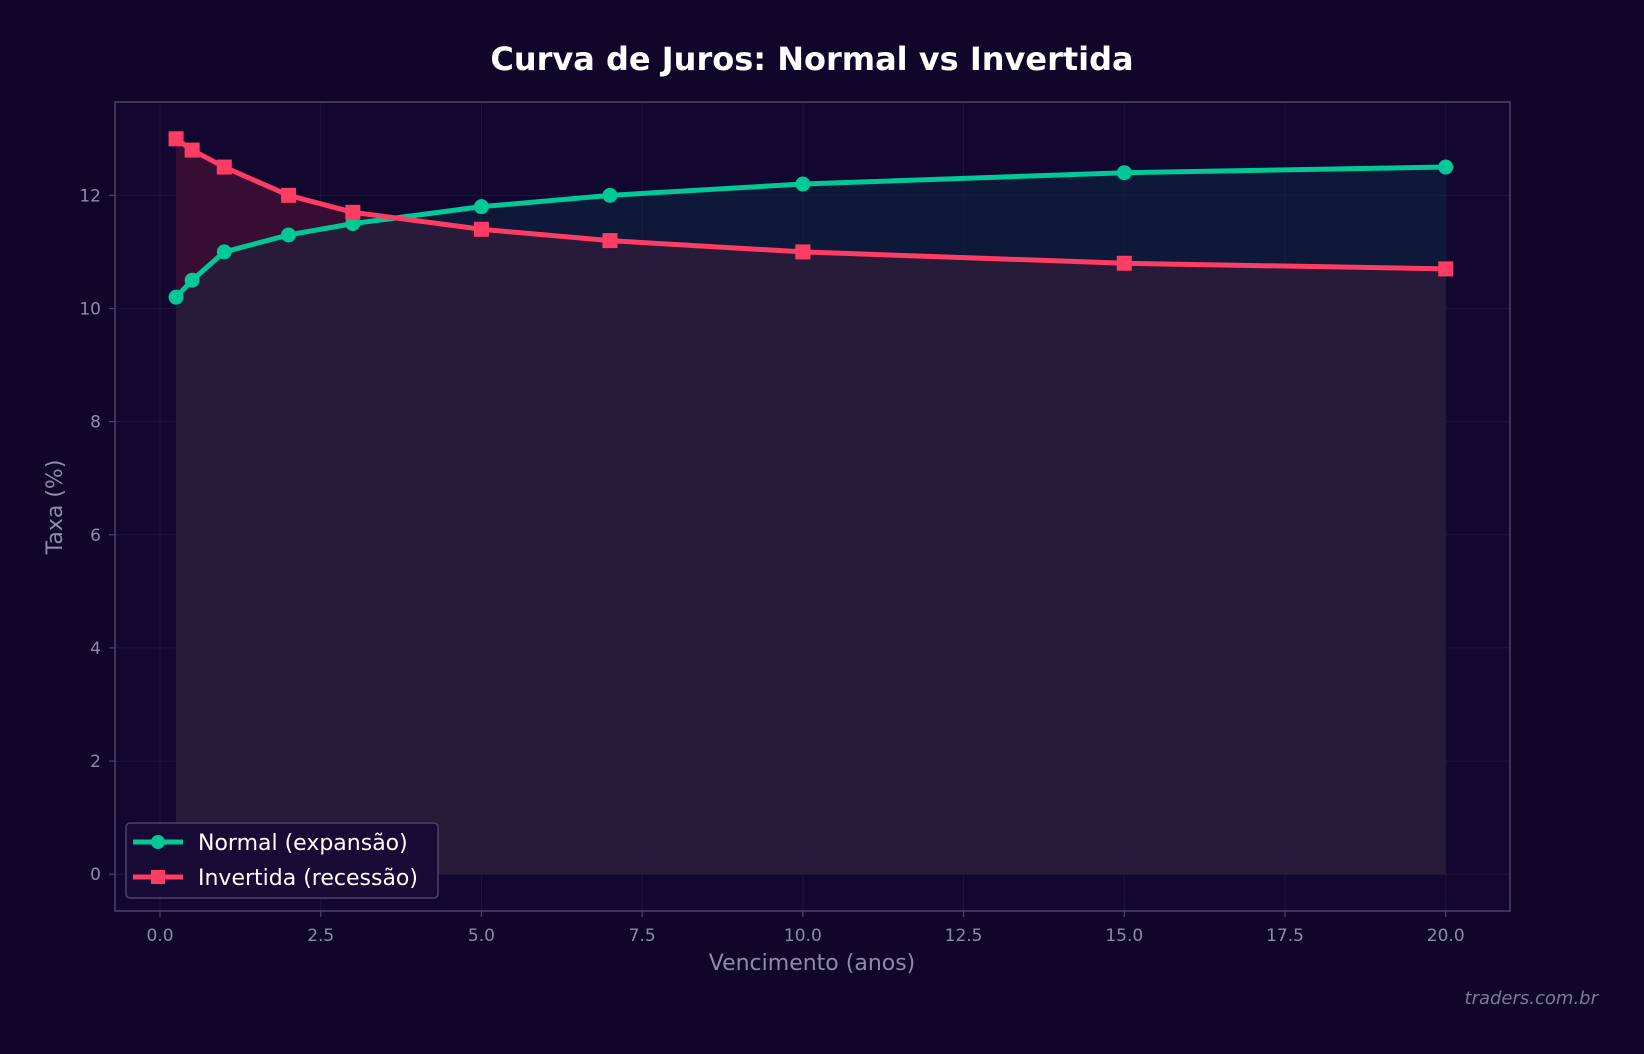 This screenshot has height=1054, width=1644. I want to click on x-axis-ticks: 0.0 2.5 5.0 7.5 10.0 12.5 15.0 17.5 20.0, so click(805, 928).